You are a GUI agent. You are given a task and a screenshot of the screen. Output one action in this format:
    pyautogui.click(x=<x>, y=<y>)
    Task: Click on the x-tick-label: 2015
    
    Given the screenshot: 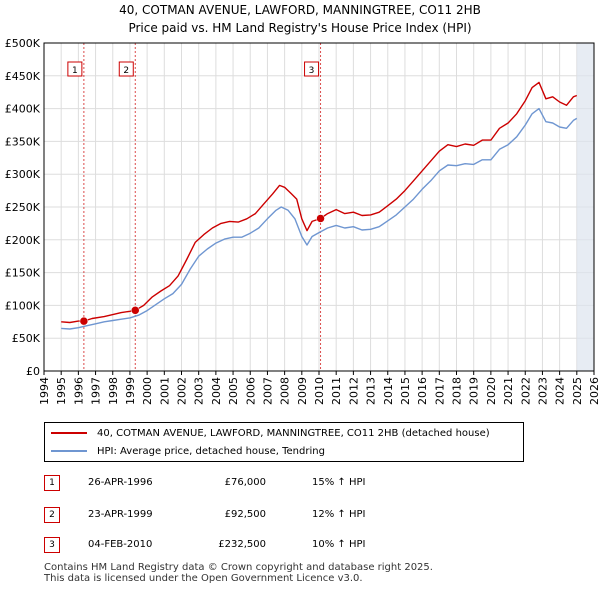 What is the action you would take?
    pyautogui.click(x=405, y=391)
    